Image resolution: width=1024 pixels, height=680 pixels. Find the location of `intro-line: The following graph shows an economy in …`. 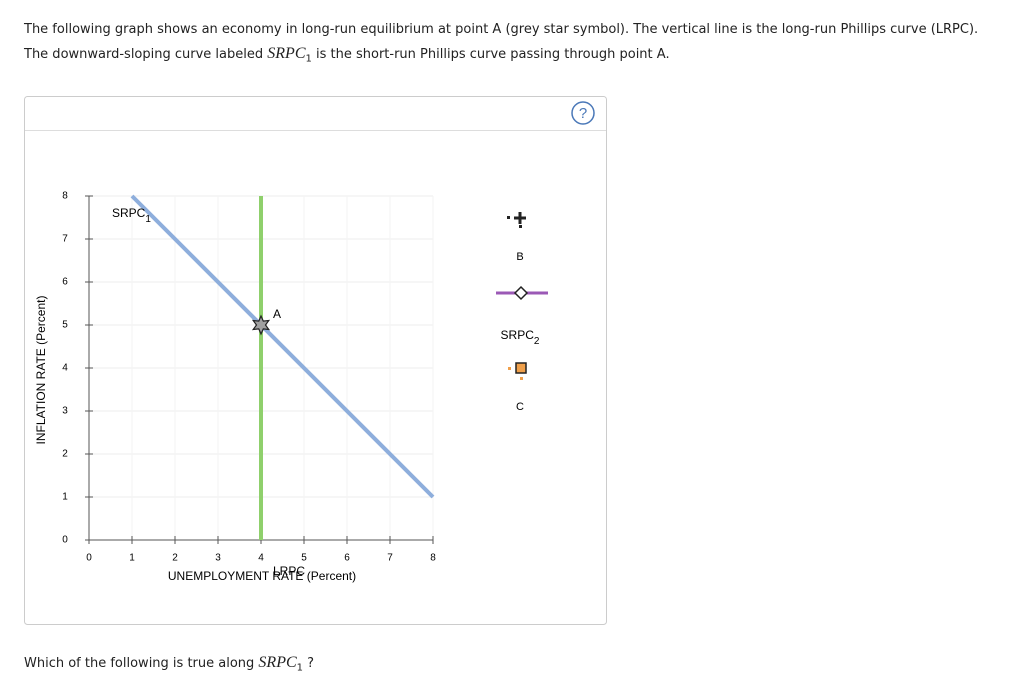

intro-line: The following graph shows an economy in … is located at coordinates (501, 29).